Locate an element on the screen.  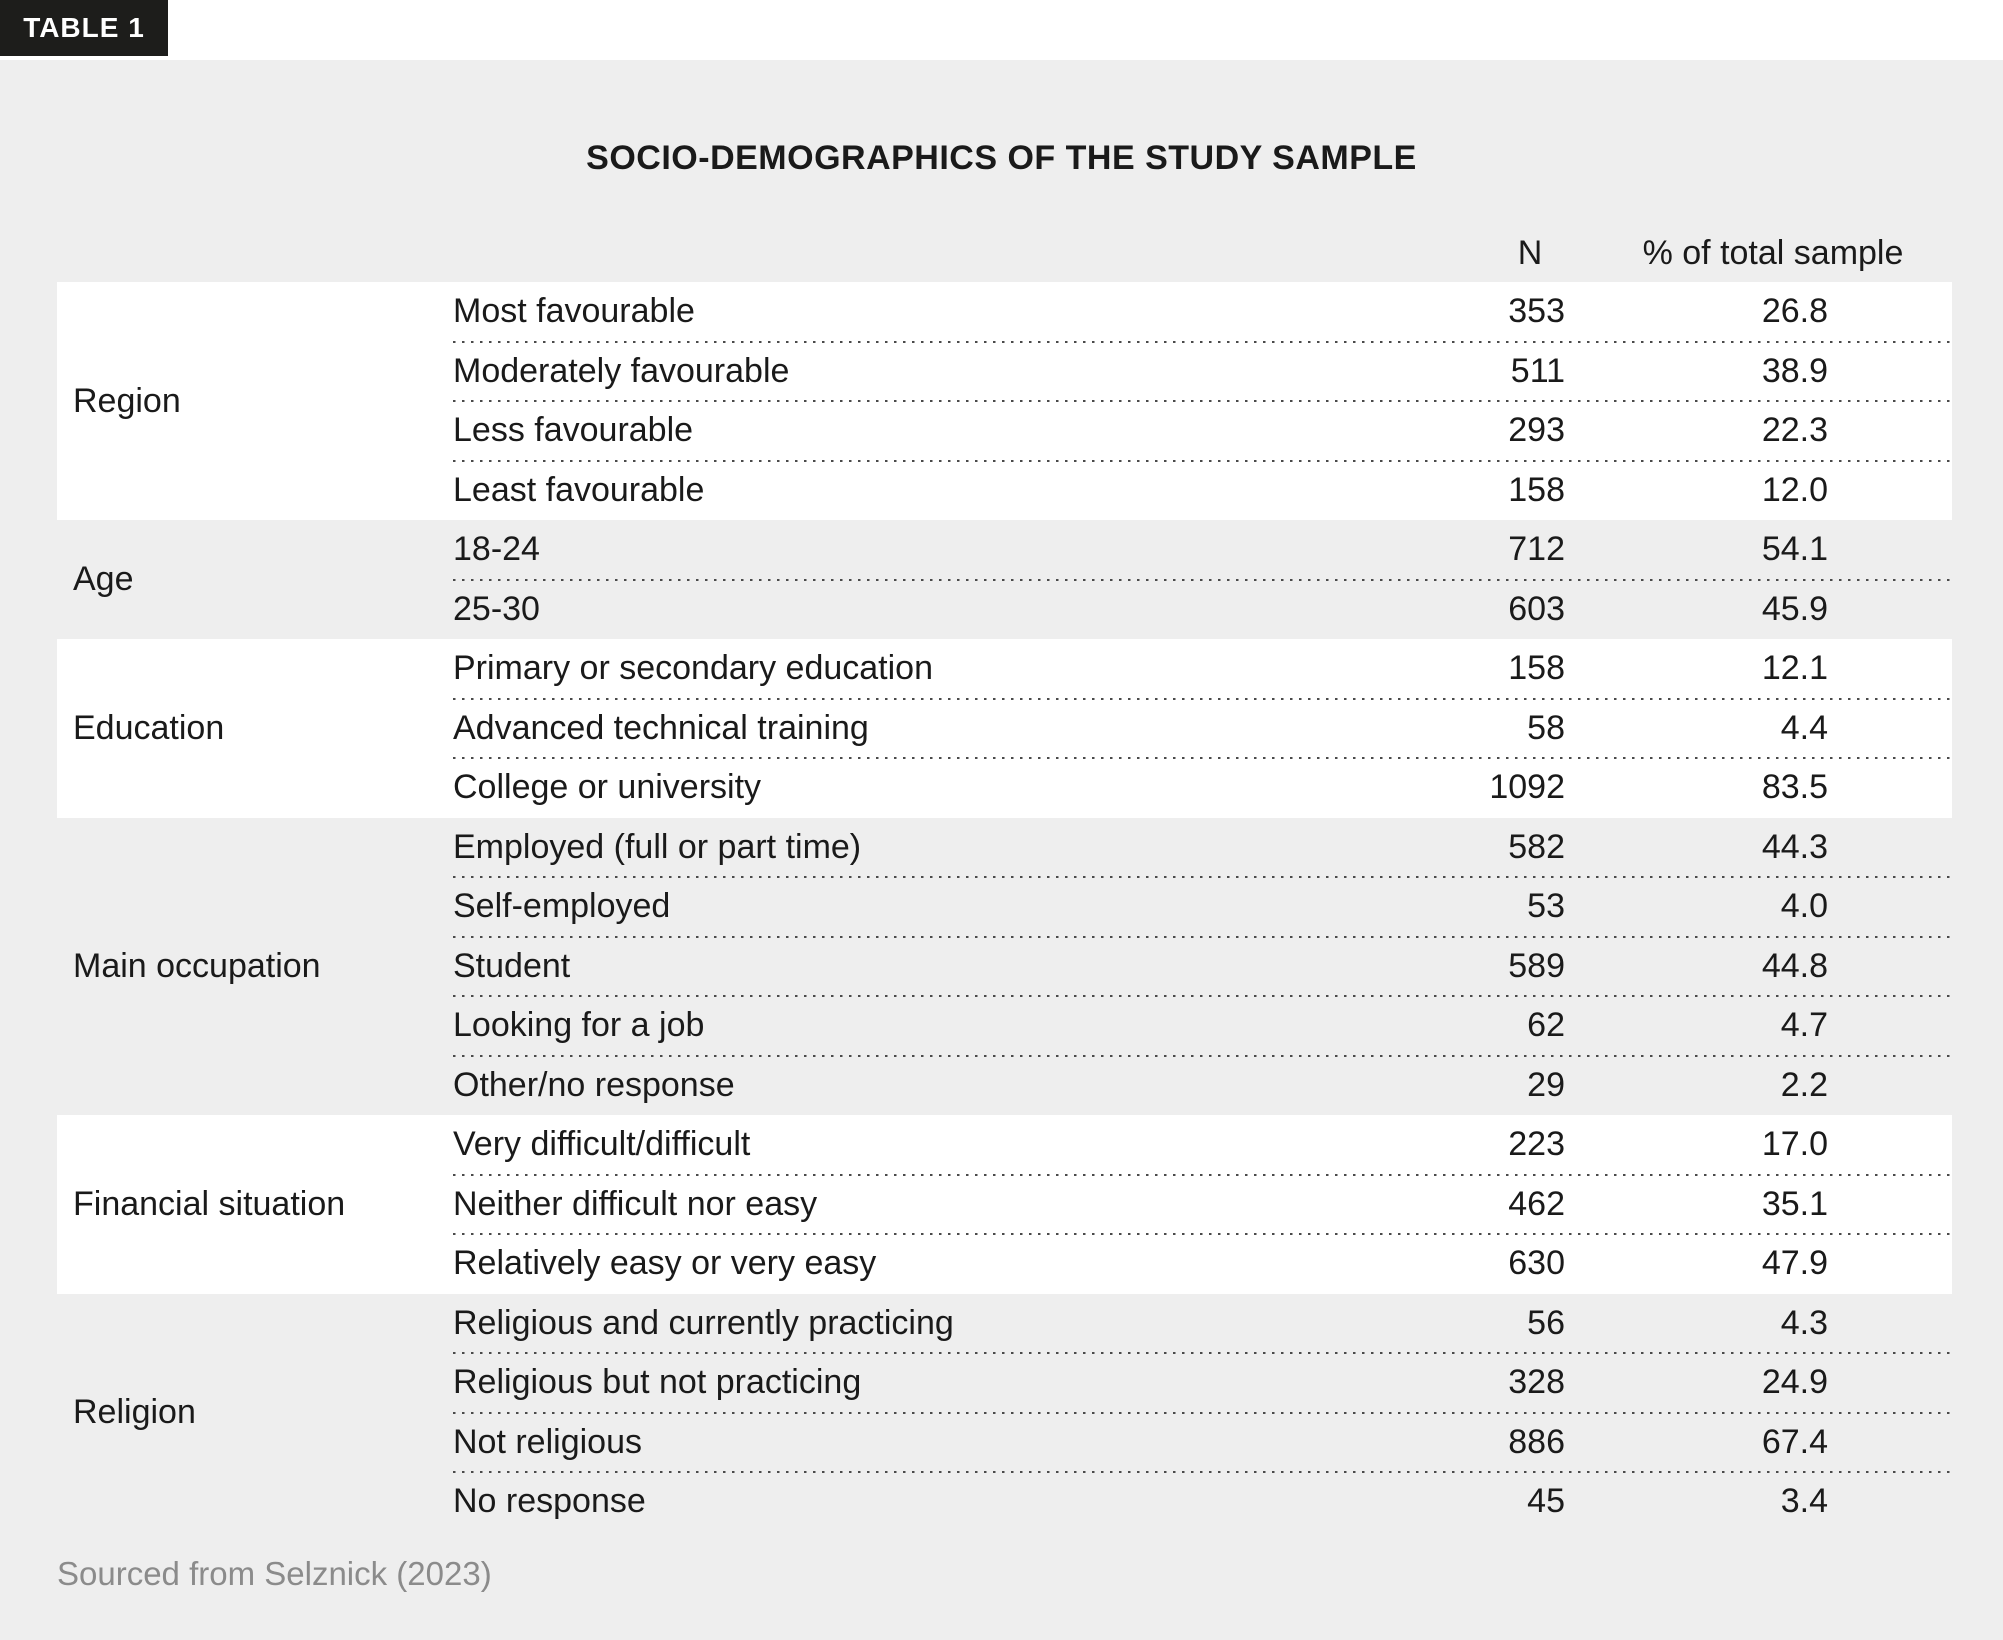
category-cell: Main occupation is located at coordinates (255, 967).